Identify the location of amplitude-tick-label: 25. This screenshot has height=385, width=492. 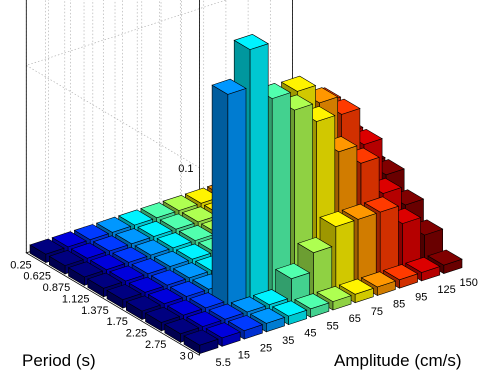
(266, 348).